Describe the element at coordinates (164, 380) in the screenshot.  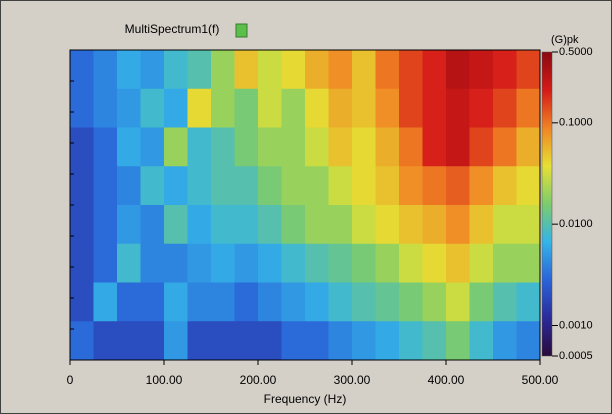
I see `x-tick-label: 100.00` at that location.